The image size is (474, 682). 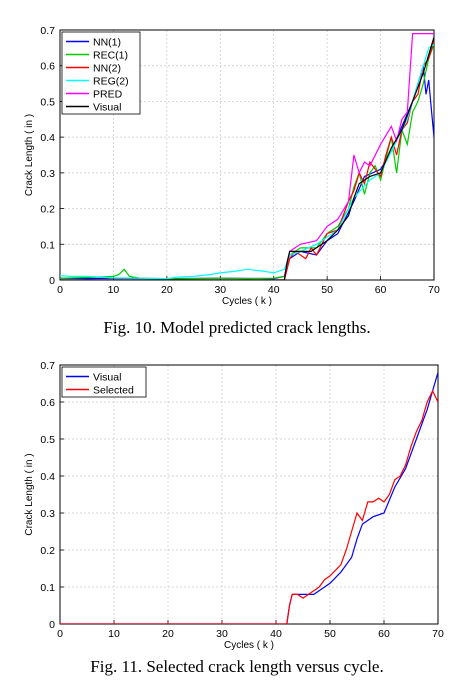 I want to click on legend-label: PRED, so click(x=108, y=95).